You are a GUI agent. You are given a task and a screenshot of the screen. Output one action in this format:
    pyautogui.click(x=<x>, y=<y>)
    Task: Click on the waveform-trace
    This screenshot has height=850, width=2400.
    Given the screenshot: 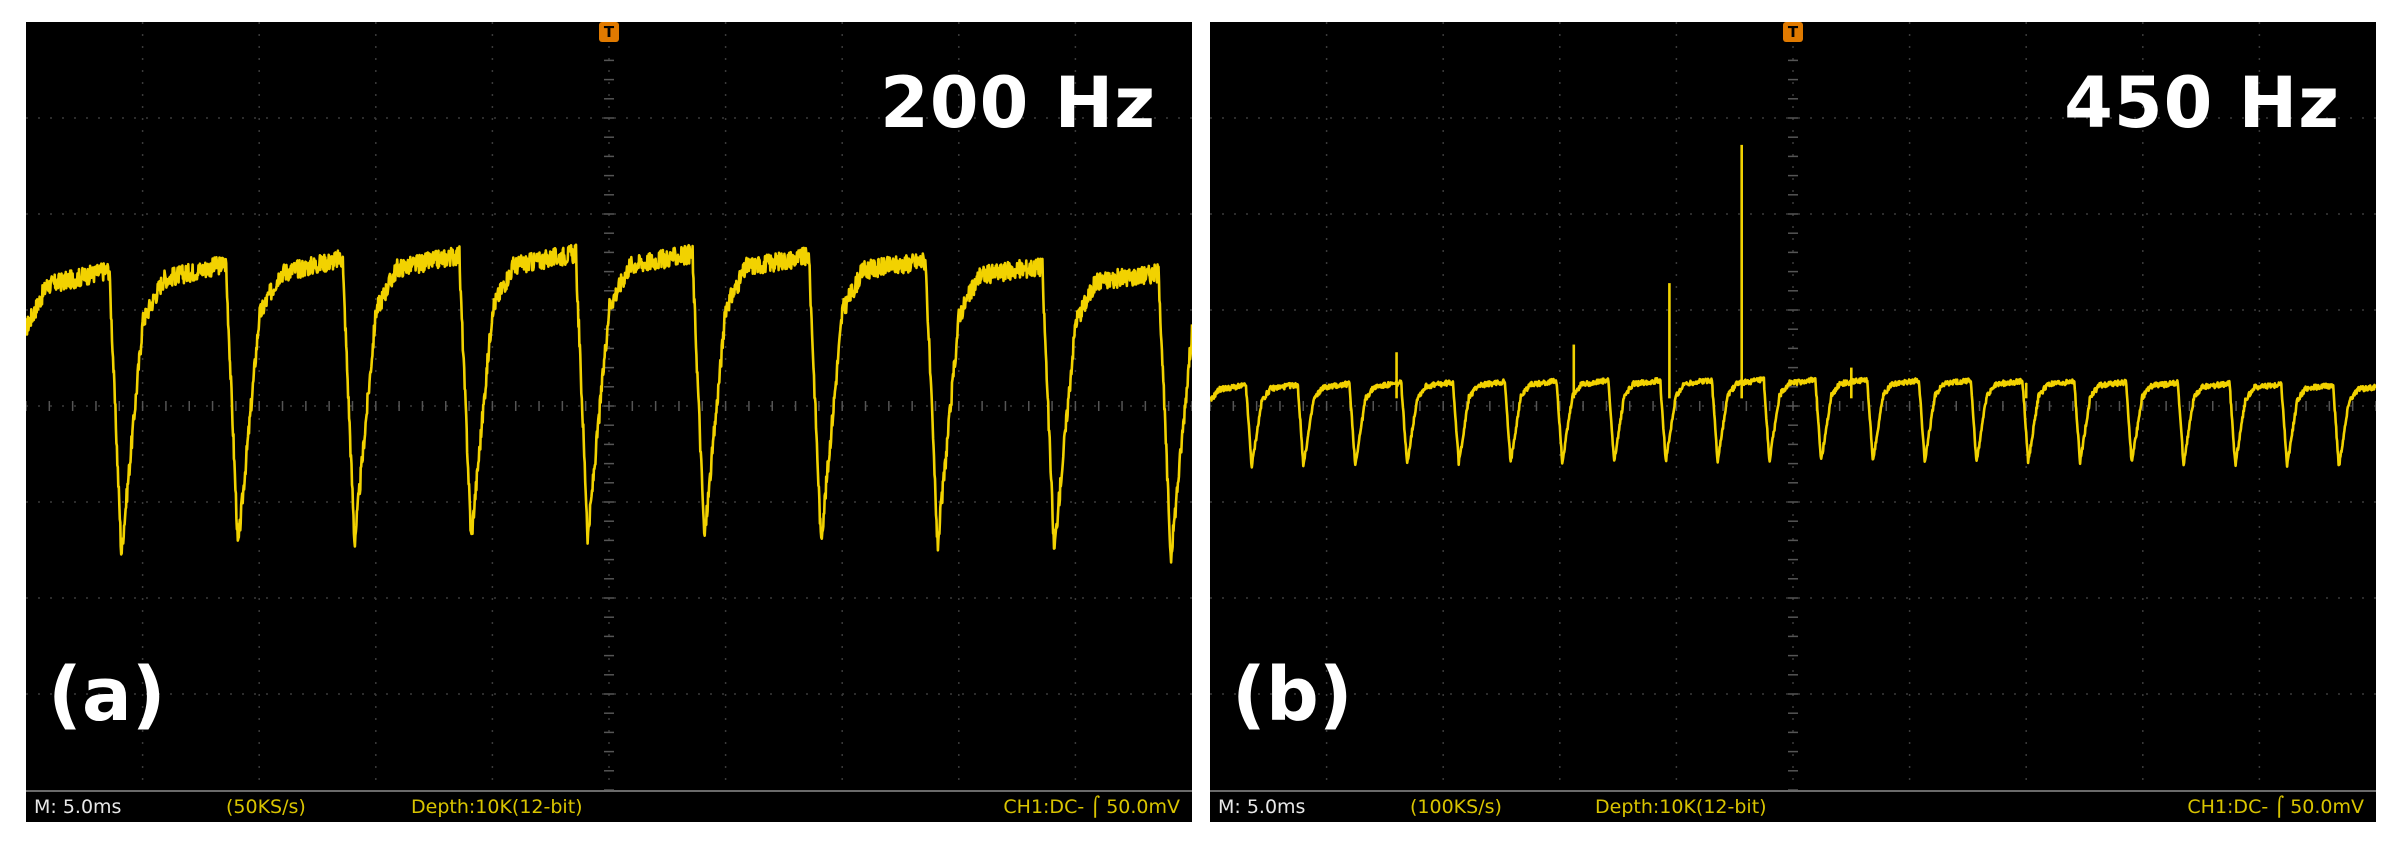 What is the action you would take?
    pyautogui.click(x=1793, y=422)
    